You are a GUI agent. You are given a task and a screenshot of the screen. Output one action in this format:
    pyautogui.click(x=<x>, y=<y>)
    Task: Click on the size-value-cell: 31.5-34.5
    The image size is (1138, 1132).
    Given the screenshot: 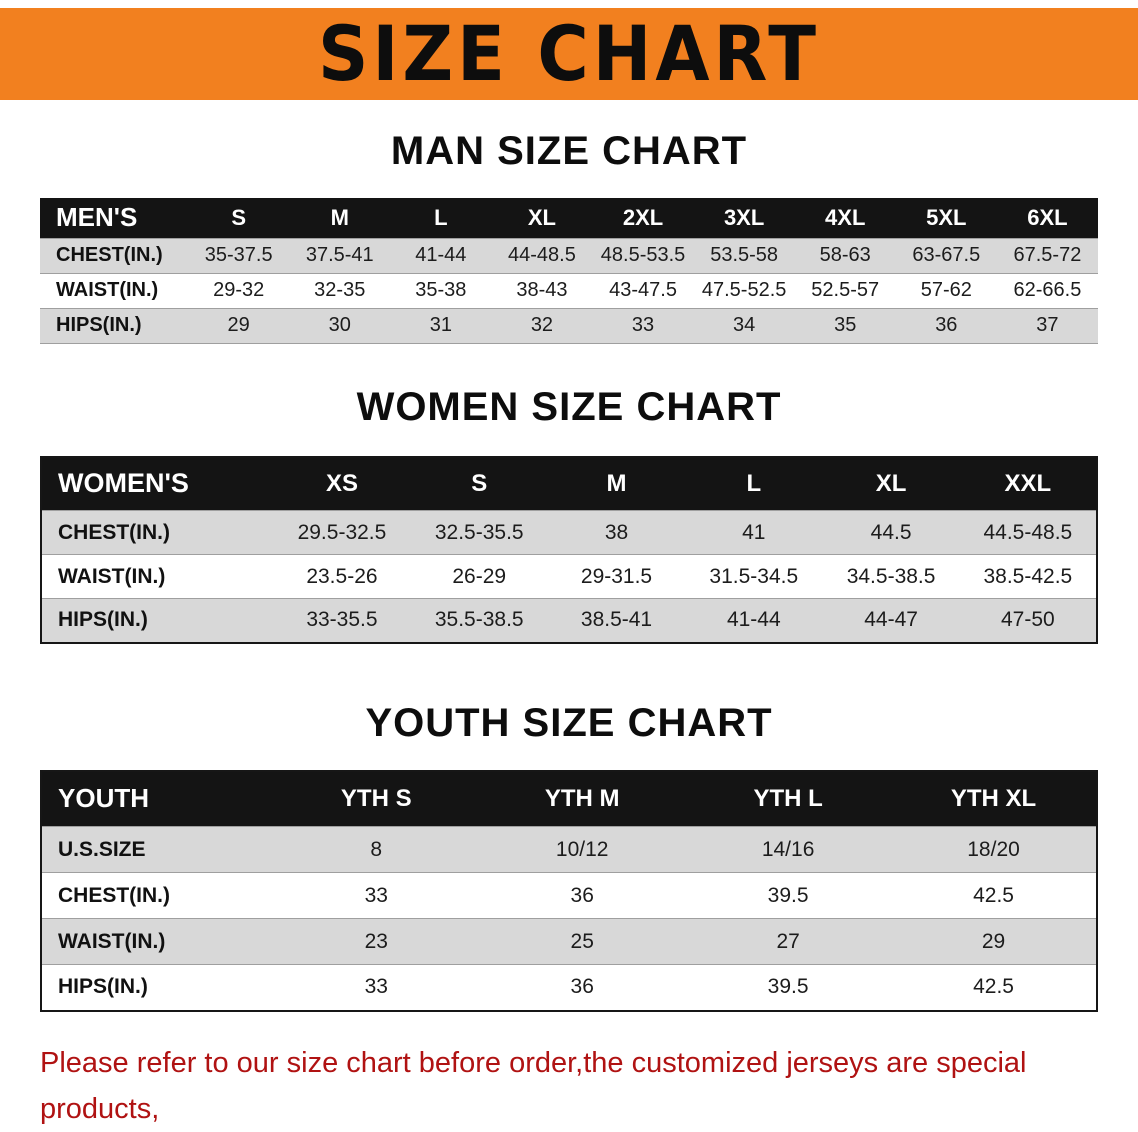 What is the action you would take?
    pyautogui.click(x=754, y=576)
    